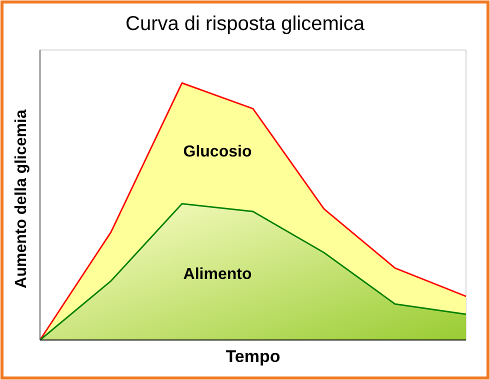  What do you see at coordinates (253, 356) in the screenshot?
I see `x-axis-title: Tempo` at bounding box center [253, 356].